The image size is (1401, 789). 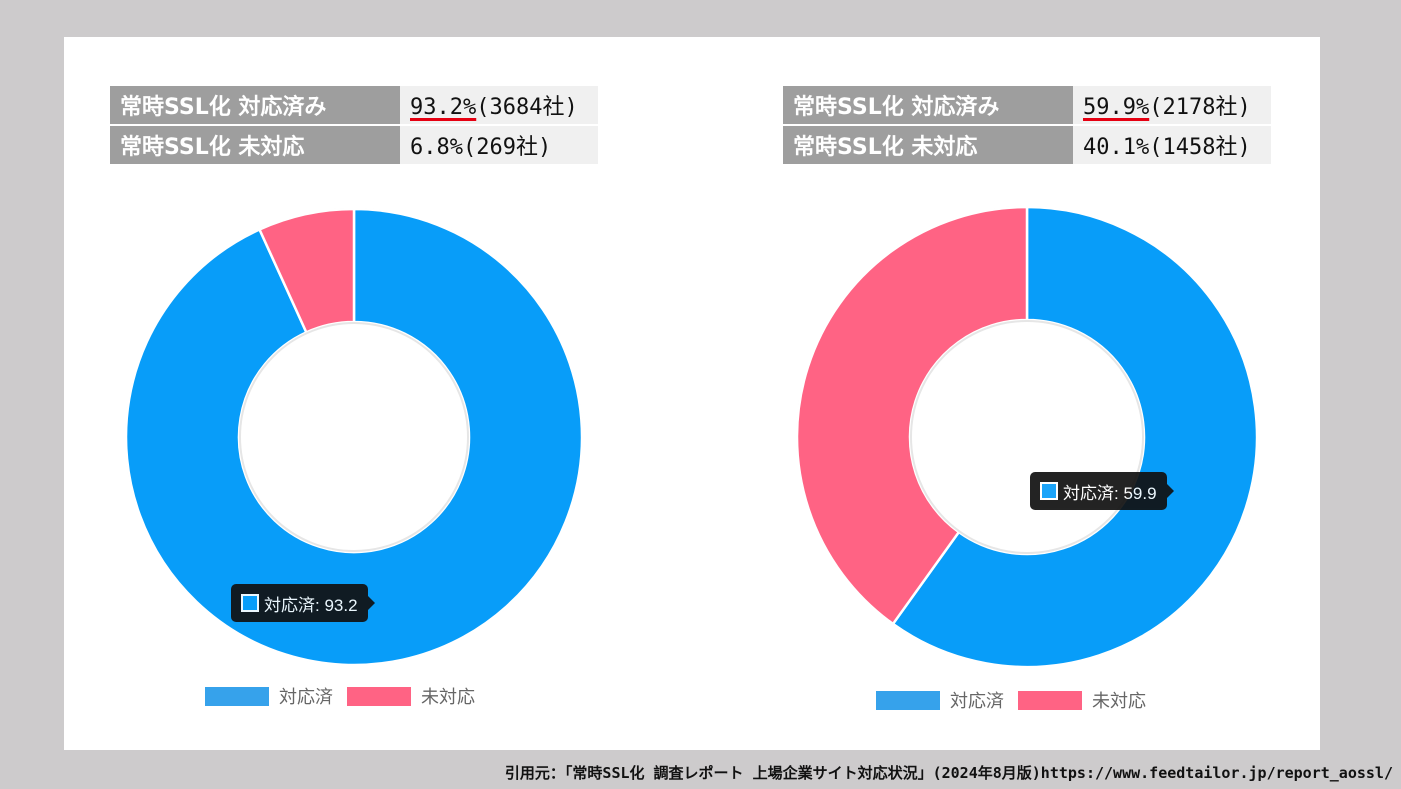 What do you see at coordinates (481, 147) in the screenshot?
I see `stats-value-rest: 6.8%(269社)` at bounding box center [481, 147].